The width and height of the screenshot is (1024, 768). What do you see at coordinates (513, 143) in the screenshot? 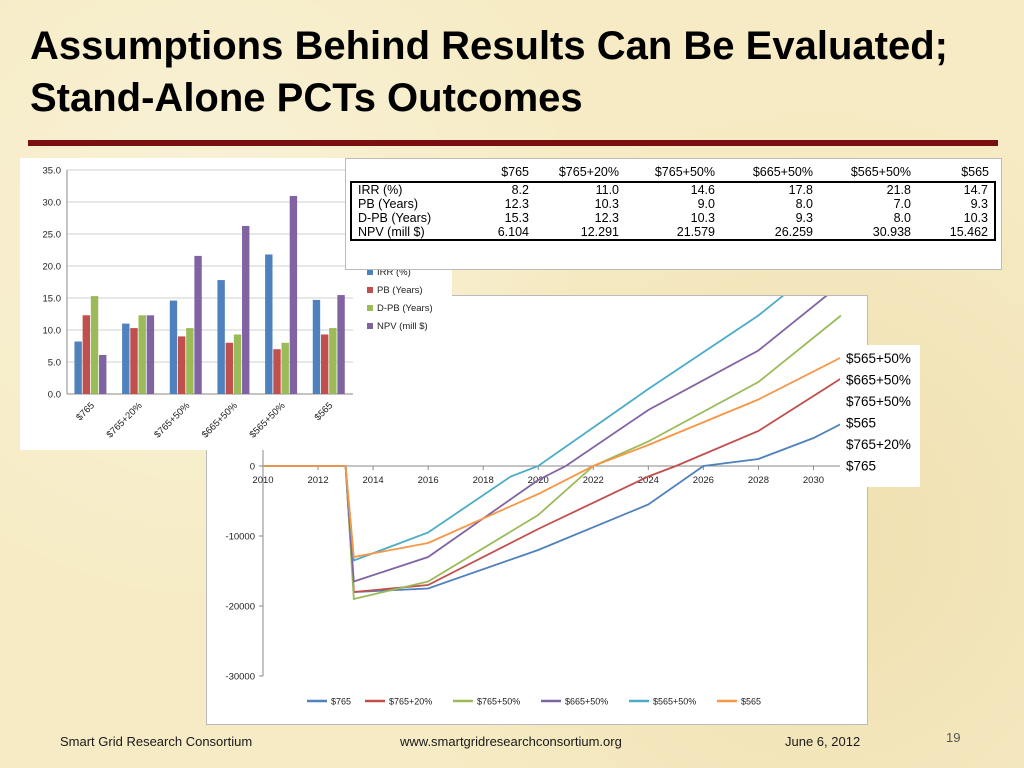
I see `title-divider` at bounding box center [513, 143].